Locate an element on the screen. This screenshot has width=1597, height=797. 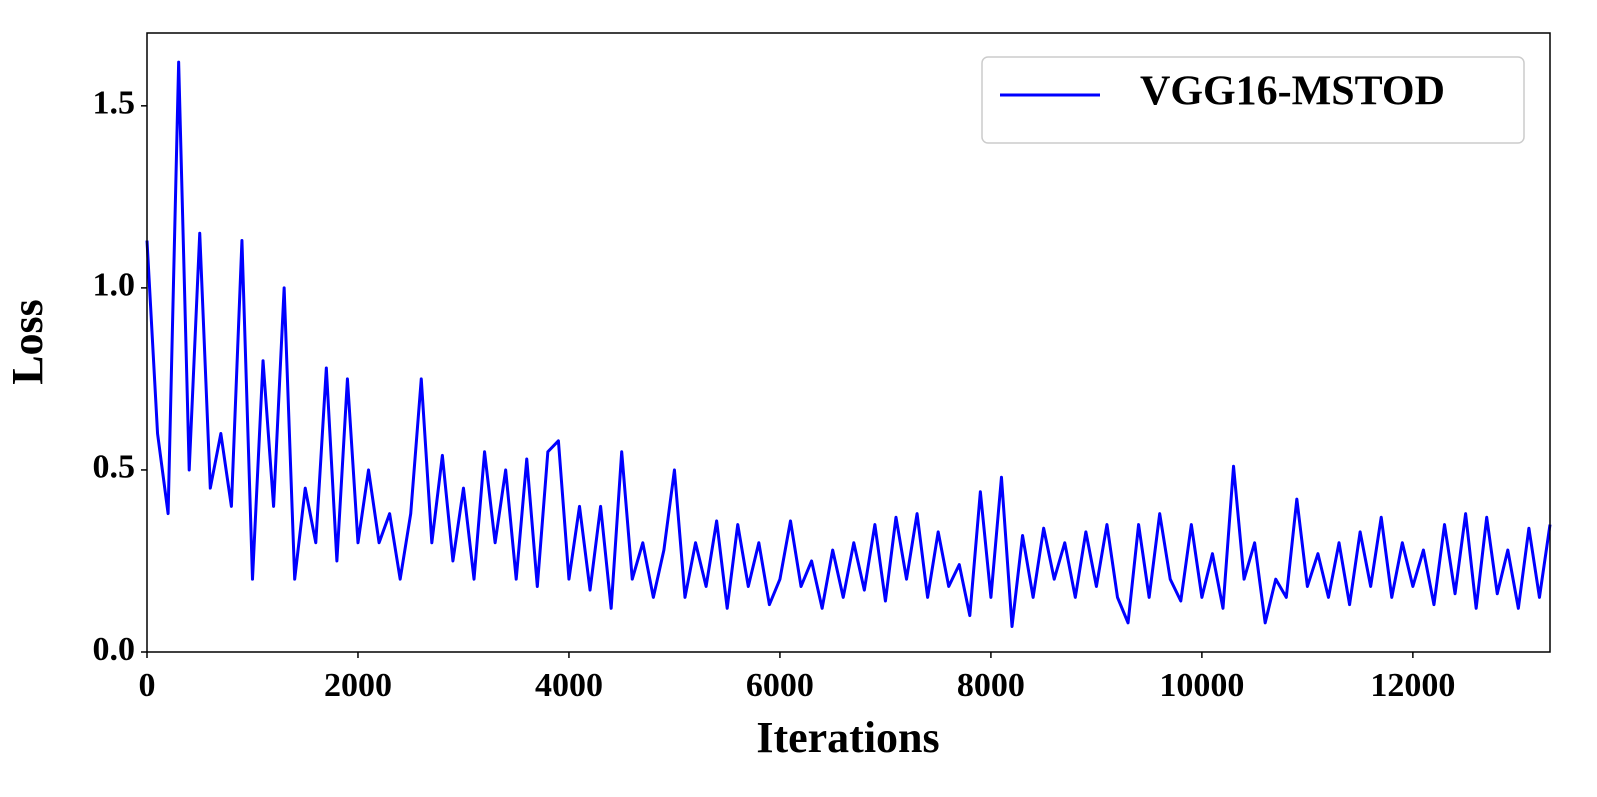
x-tick-label: 4000 is located at coordinates (569, 685).